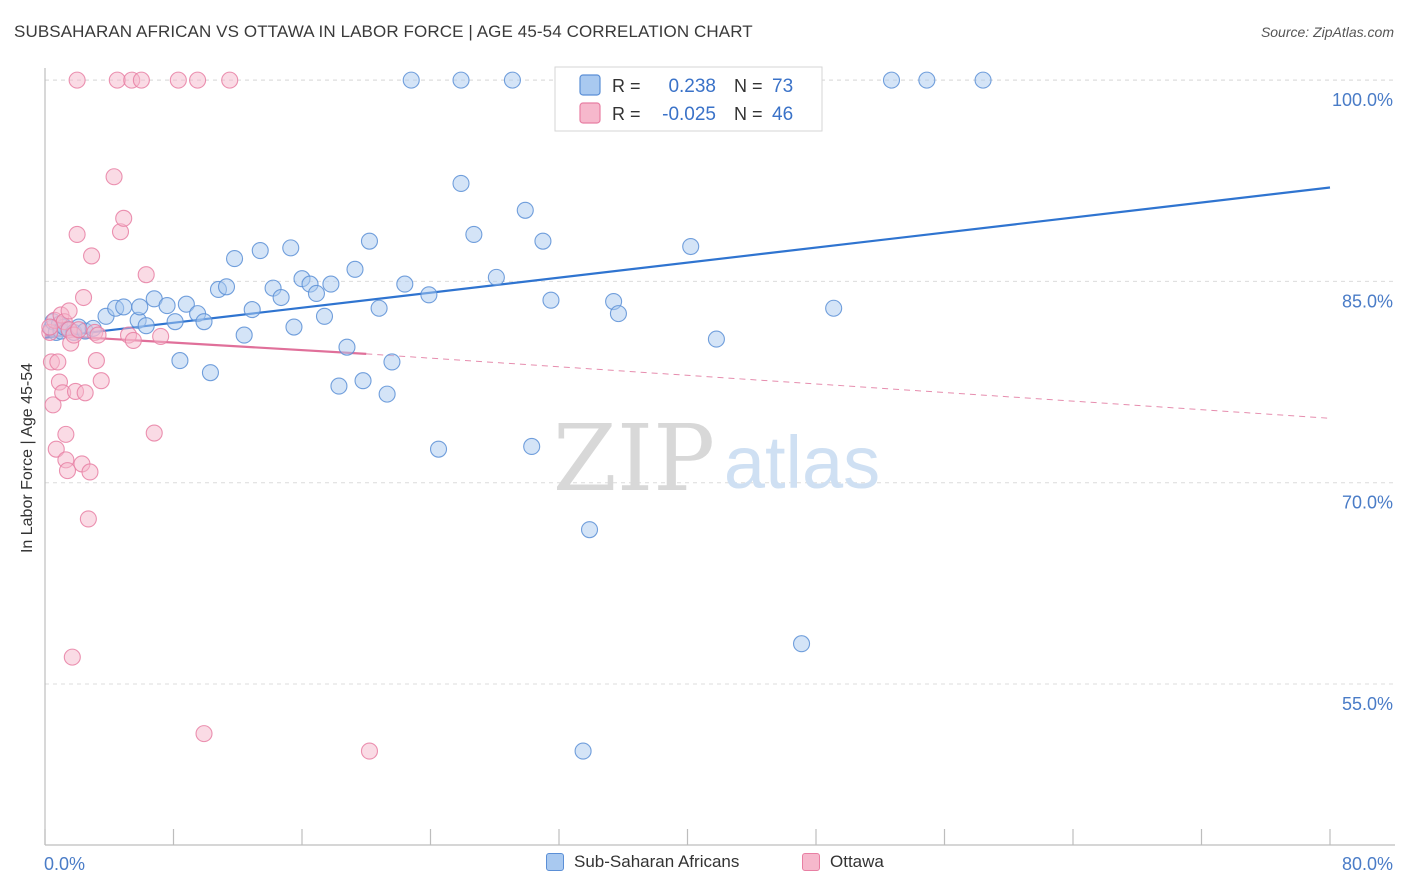  I want to click on watermark-atlas: atlas, so click(802, 462).